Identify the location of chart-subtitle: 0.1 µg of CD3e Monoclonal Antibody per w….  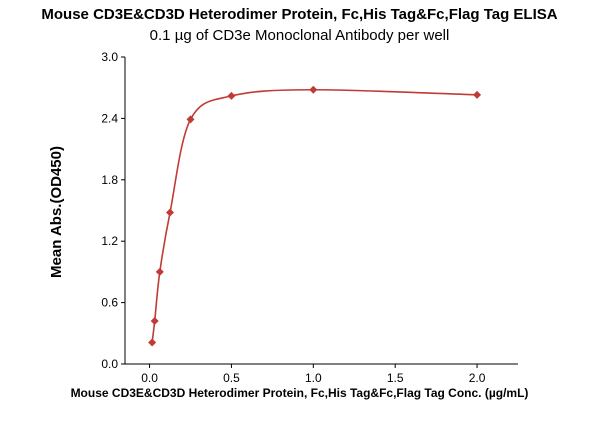
(299, 35).